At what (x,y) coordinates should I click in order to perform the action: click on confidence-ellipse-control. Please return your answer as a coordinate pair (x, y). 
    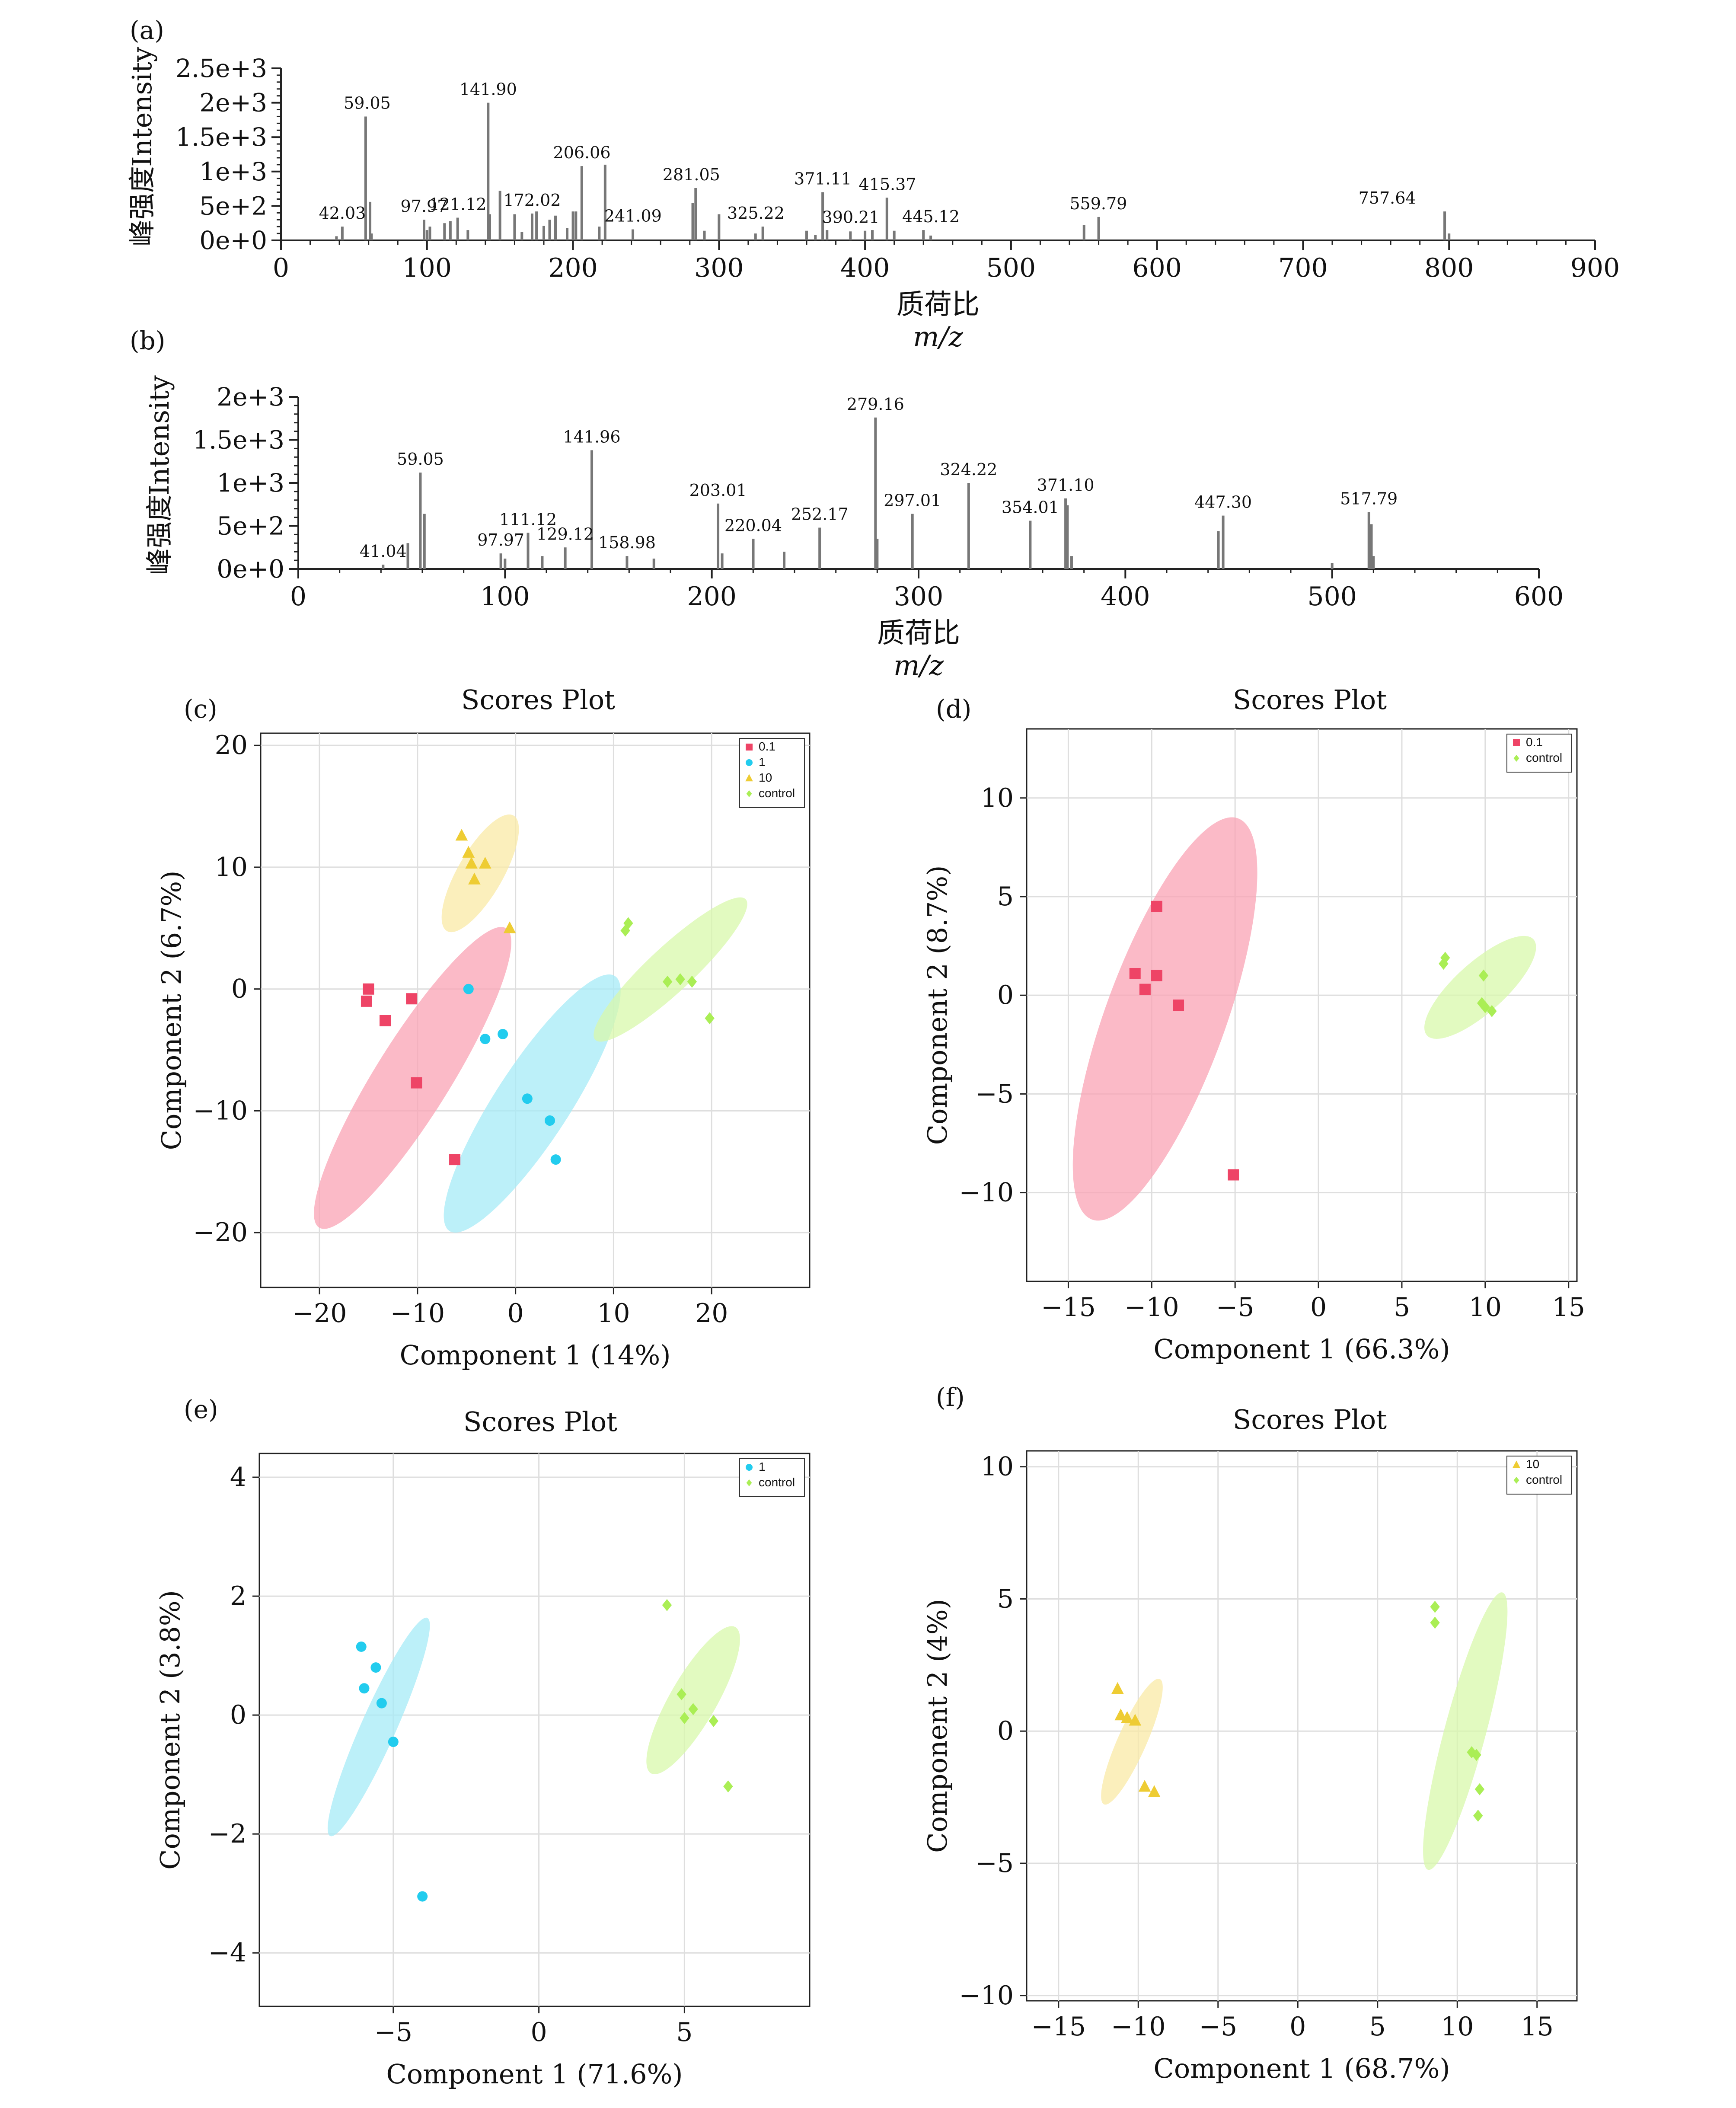
    Looking at the image, I should click on (693, 1700).